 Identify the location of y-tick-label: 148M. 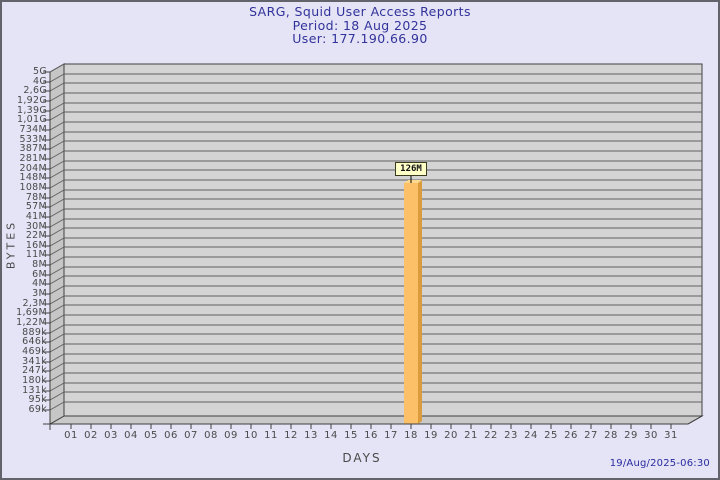
(33, 177).